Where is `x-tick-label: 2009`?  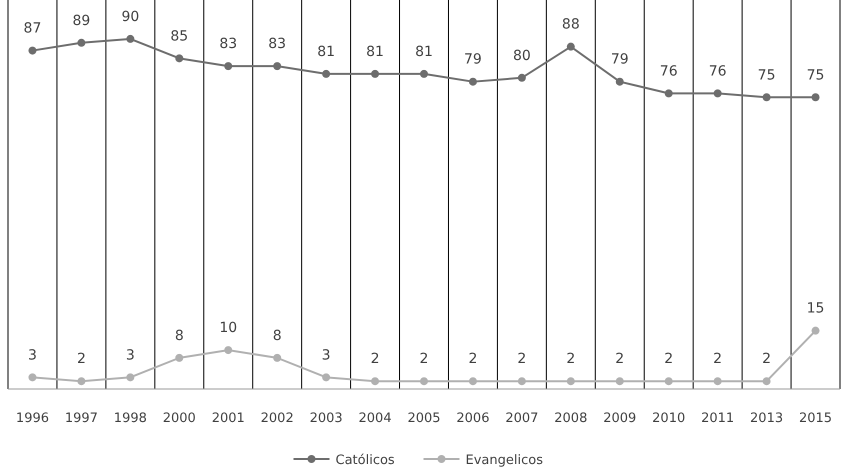 x-tick-label: 2009 is located at coordinates (619, 418).